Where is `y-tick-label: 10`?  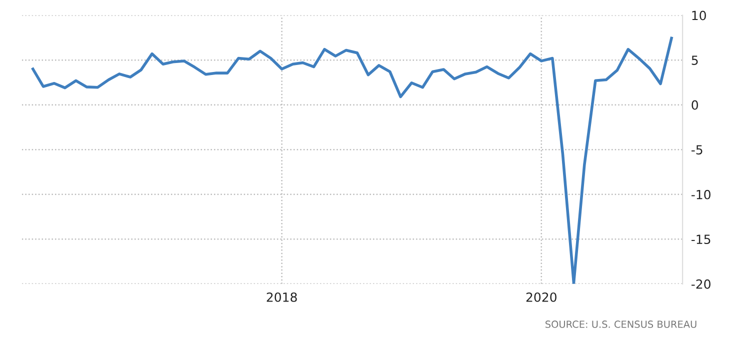 y-tick-label: 10 is located at coordinates (699, 15).